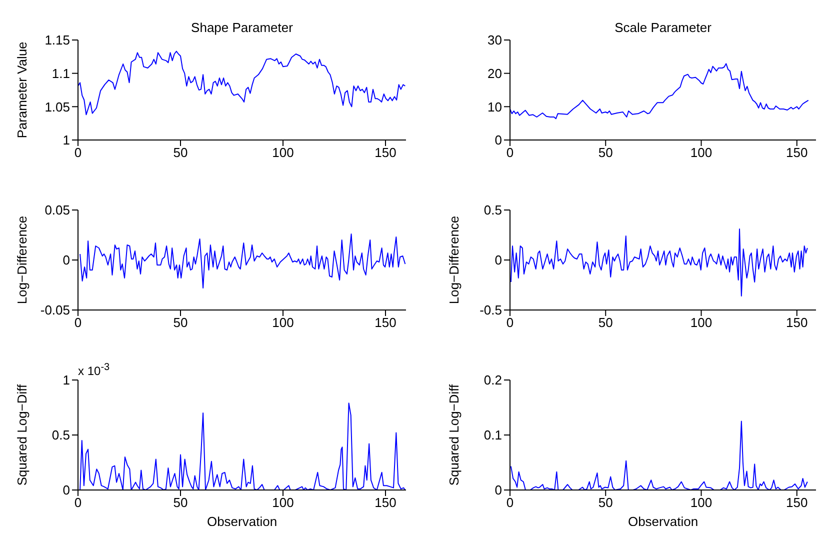  I want to click on y-tick-label: 20, so click(495, 73).